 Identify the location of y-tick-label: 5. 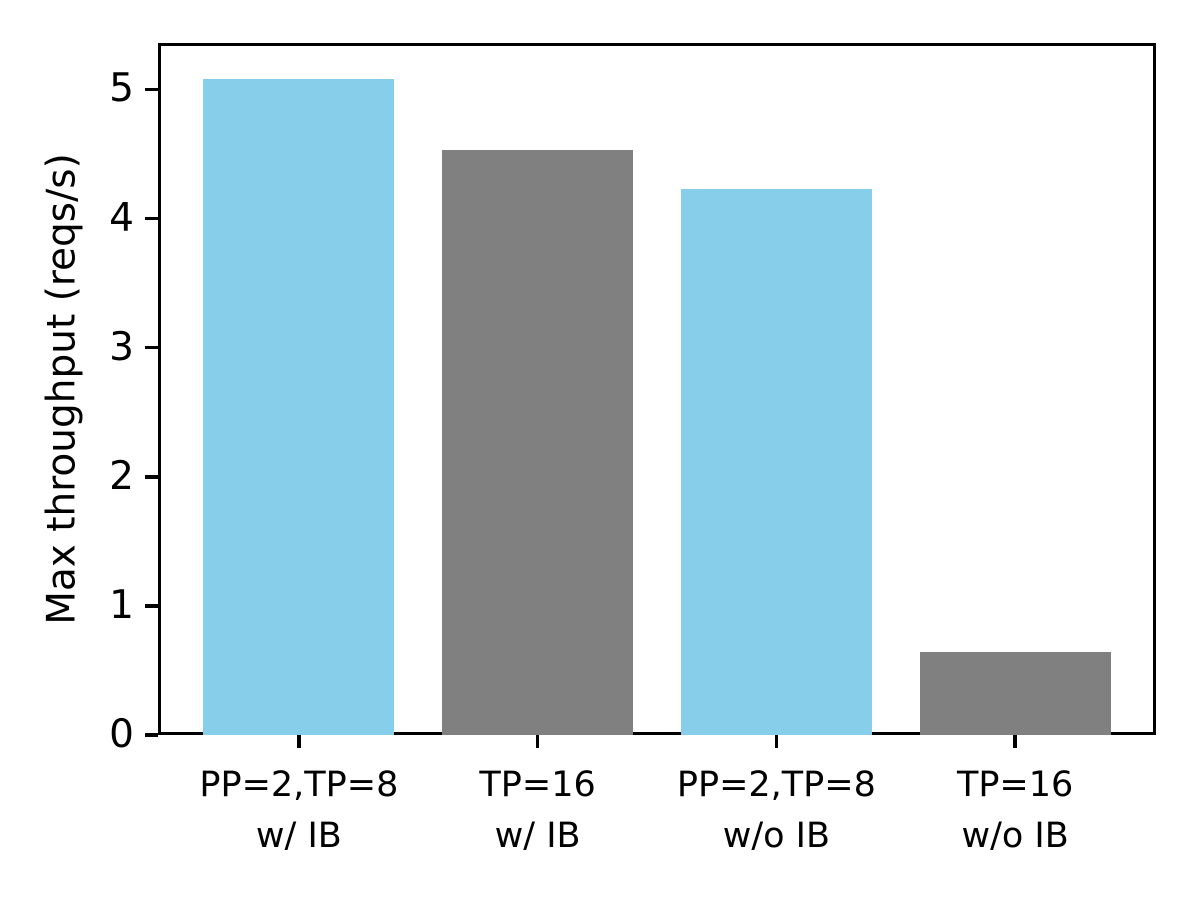
(121, 89).